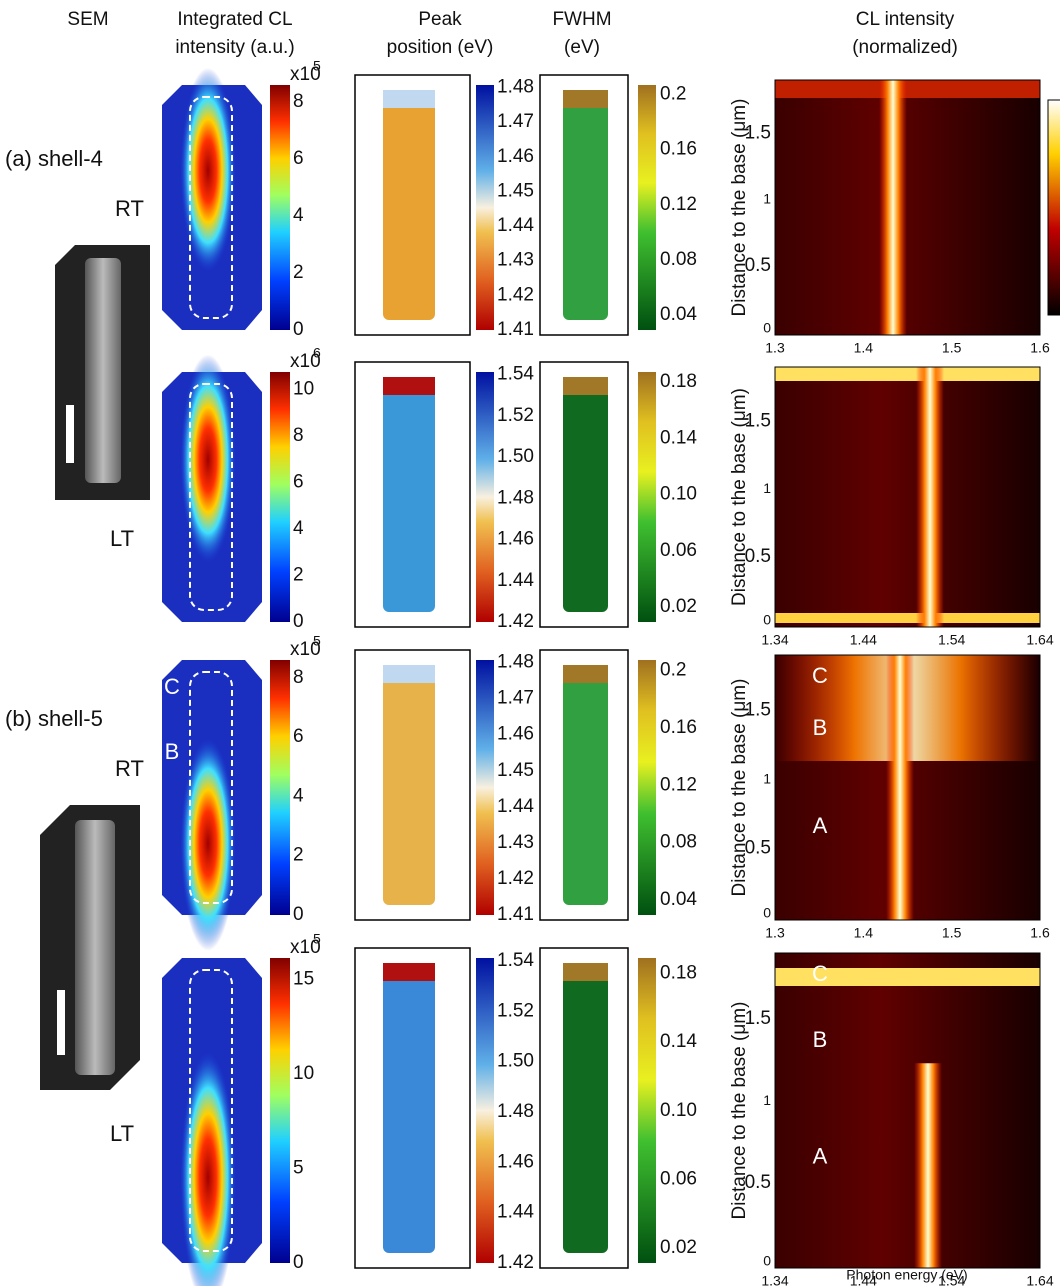 This screenshot has height=1286, width=1060. Describe the element at coordinates (122, 538) in the screenshot. I see `condition-label: LT` at that location.